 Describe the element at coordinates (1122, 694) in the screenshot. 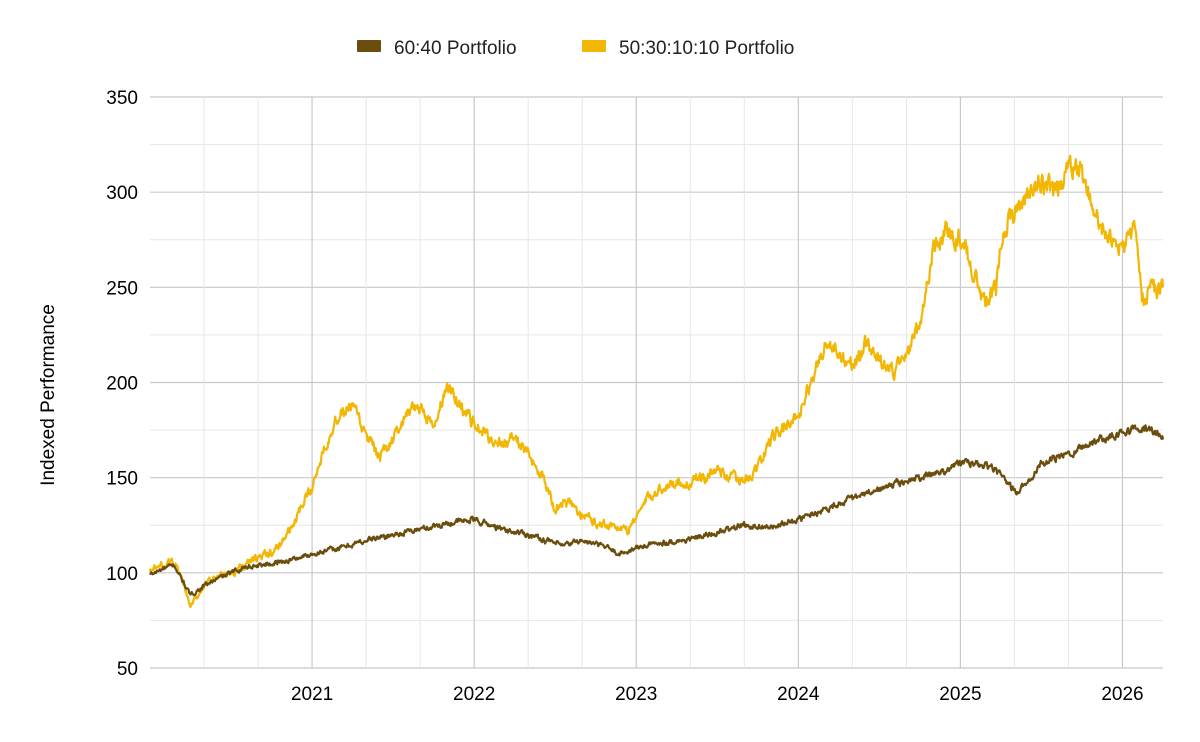

I see `x-tick-label: 2026` at that location.